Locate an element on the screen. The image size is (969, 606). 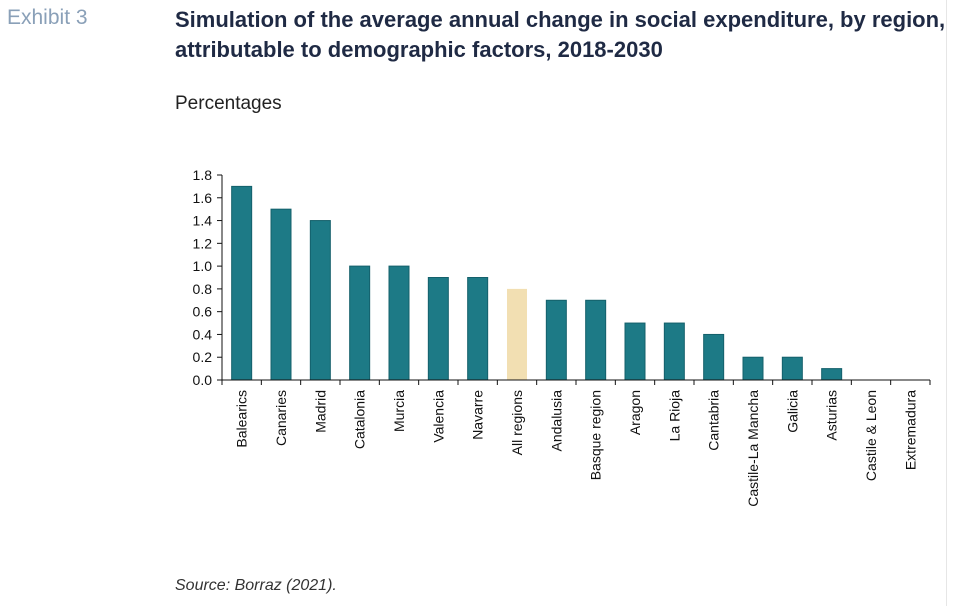
y-tick-label: 1.8 is located at coordinates (203, 175).